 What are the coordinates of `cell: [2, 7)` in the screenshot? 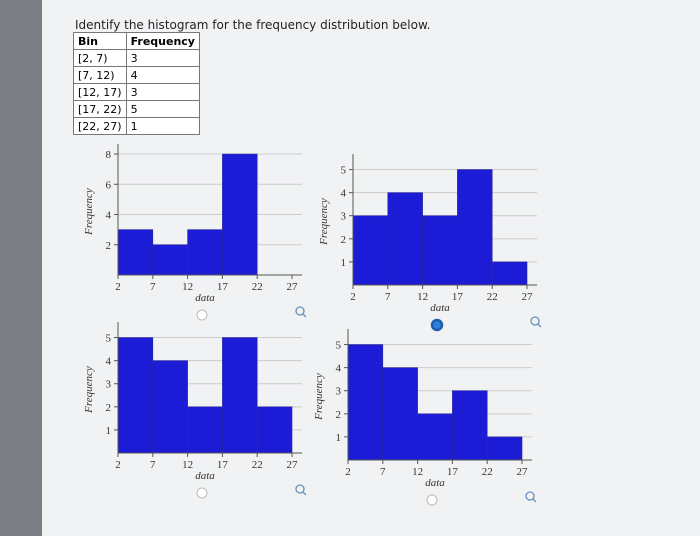 It's located at (100, 58).